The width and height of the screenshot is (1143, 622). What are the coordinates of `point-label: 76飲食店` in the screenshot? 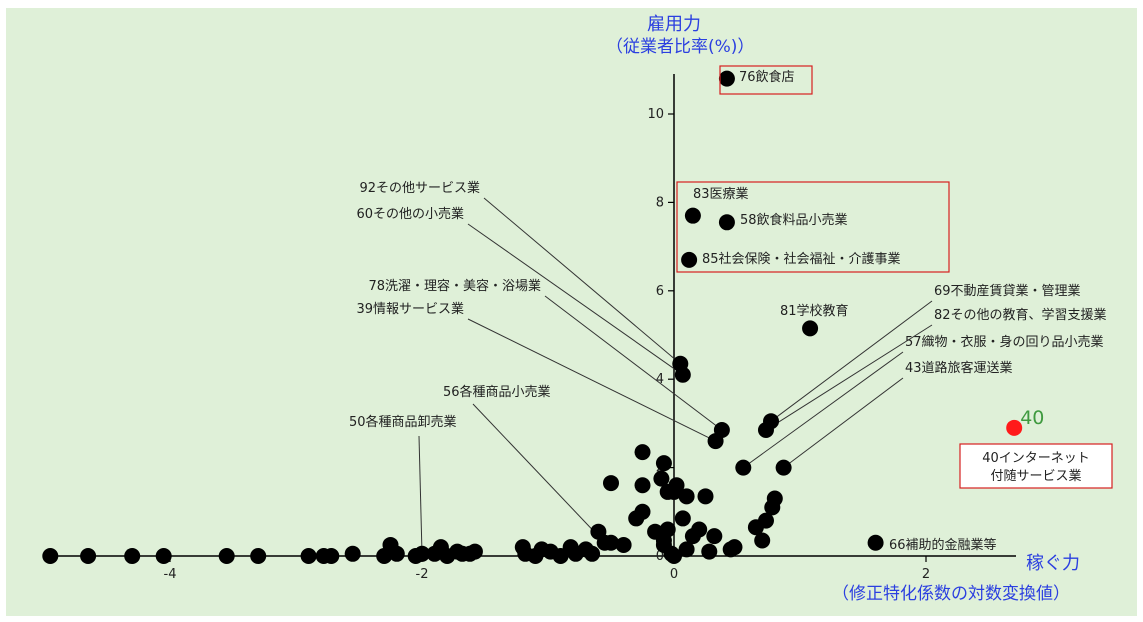 It's located at (767, 77).